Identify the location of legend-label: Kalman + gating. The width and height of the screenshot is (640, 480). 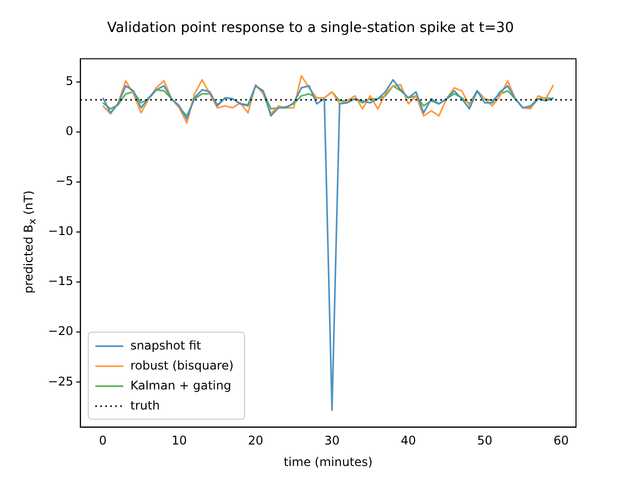
(181, 385).